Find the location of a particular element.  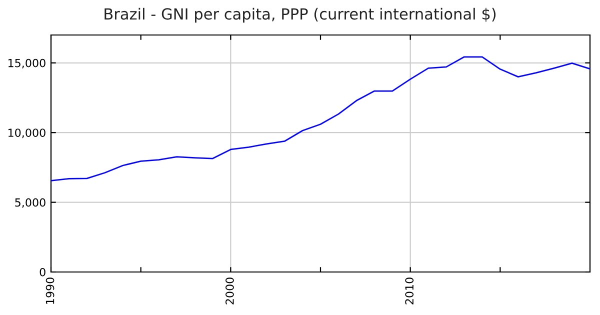

chart-title: Brazil - GNI per capita, PPP (current international $) is located at coordinates (300, 15).